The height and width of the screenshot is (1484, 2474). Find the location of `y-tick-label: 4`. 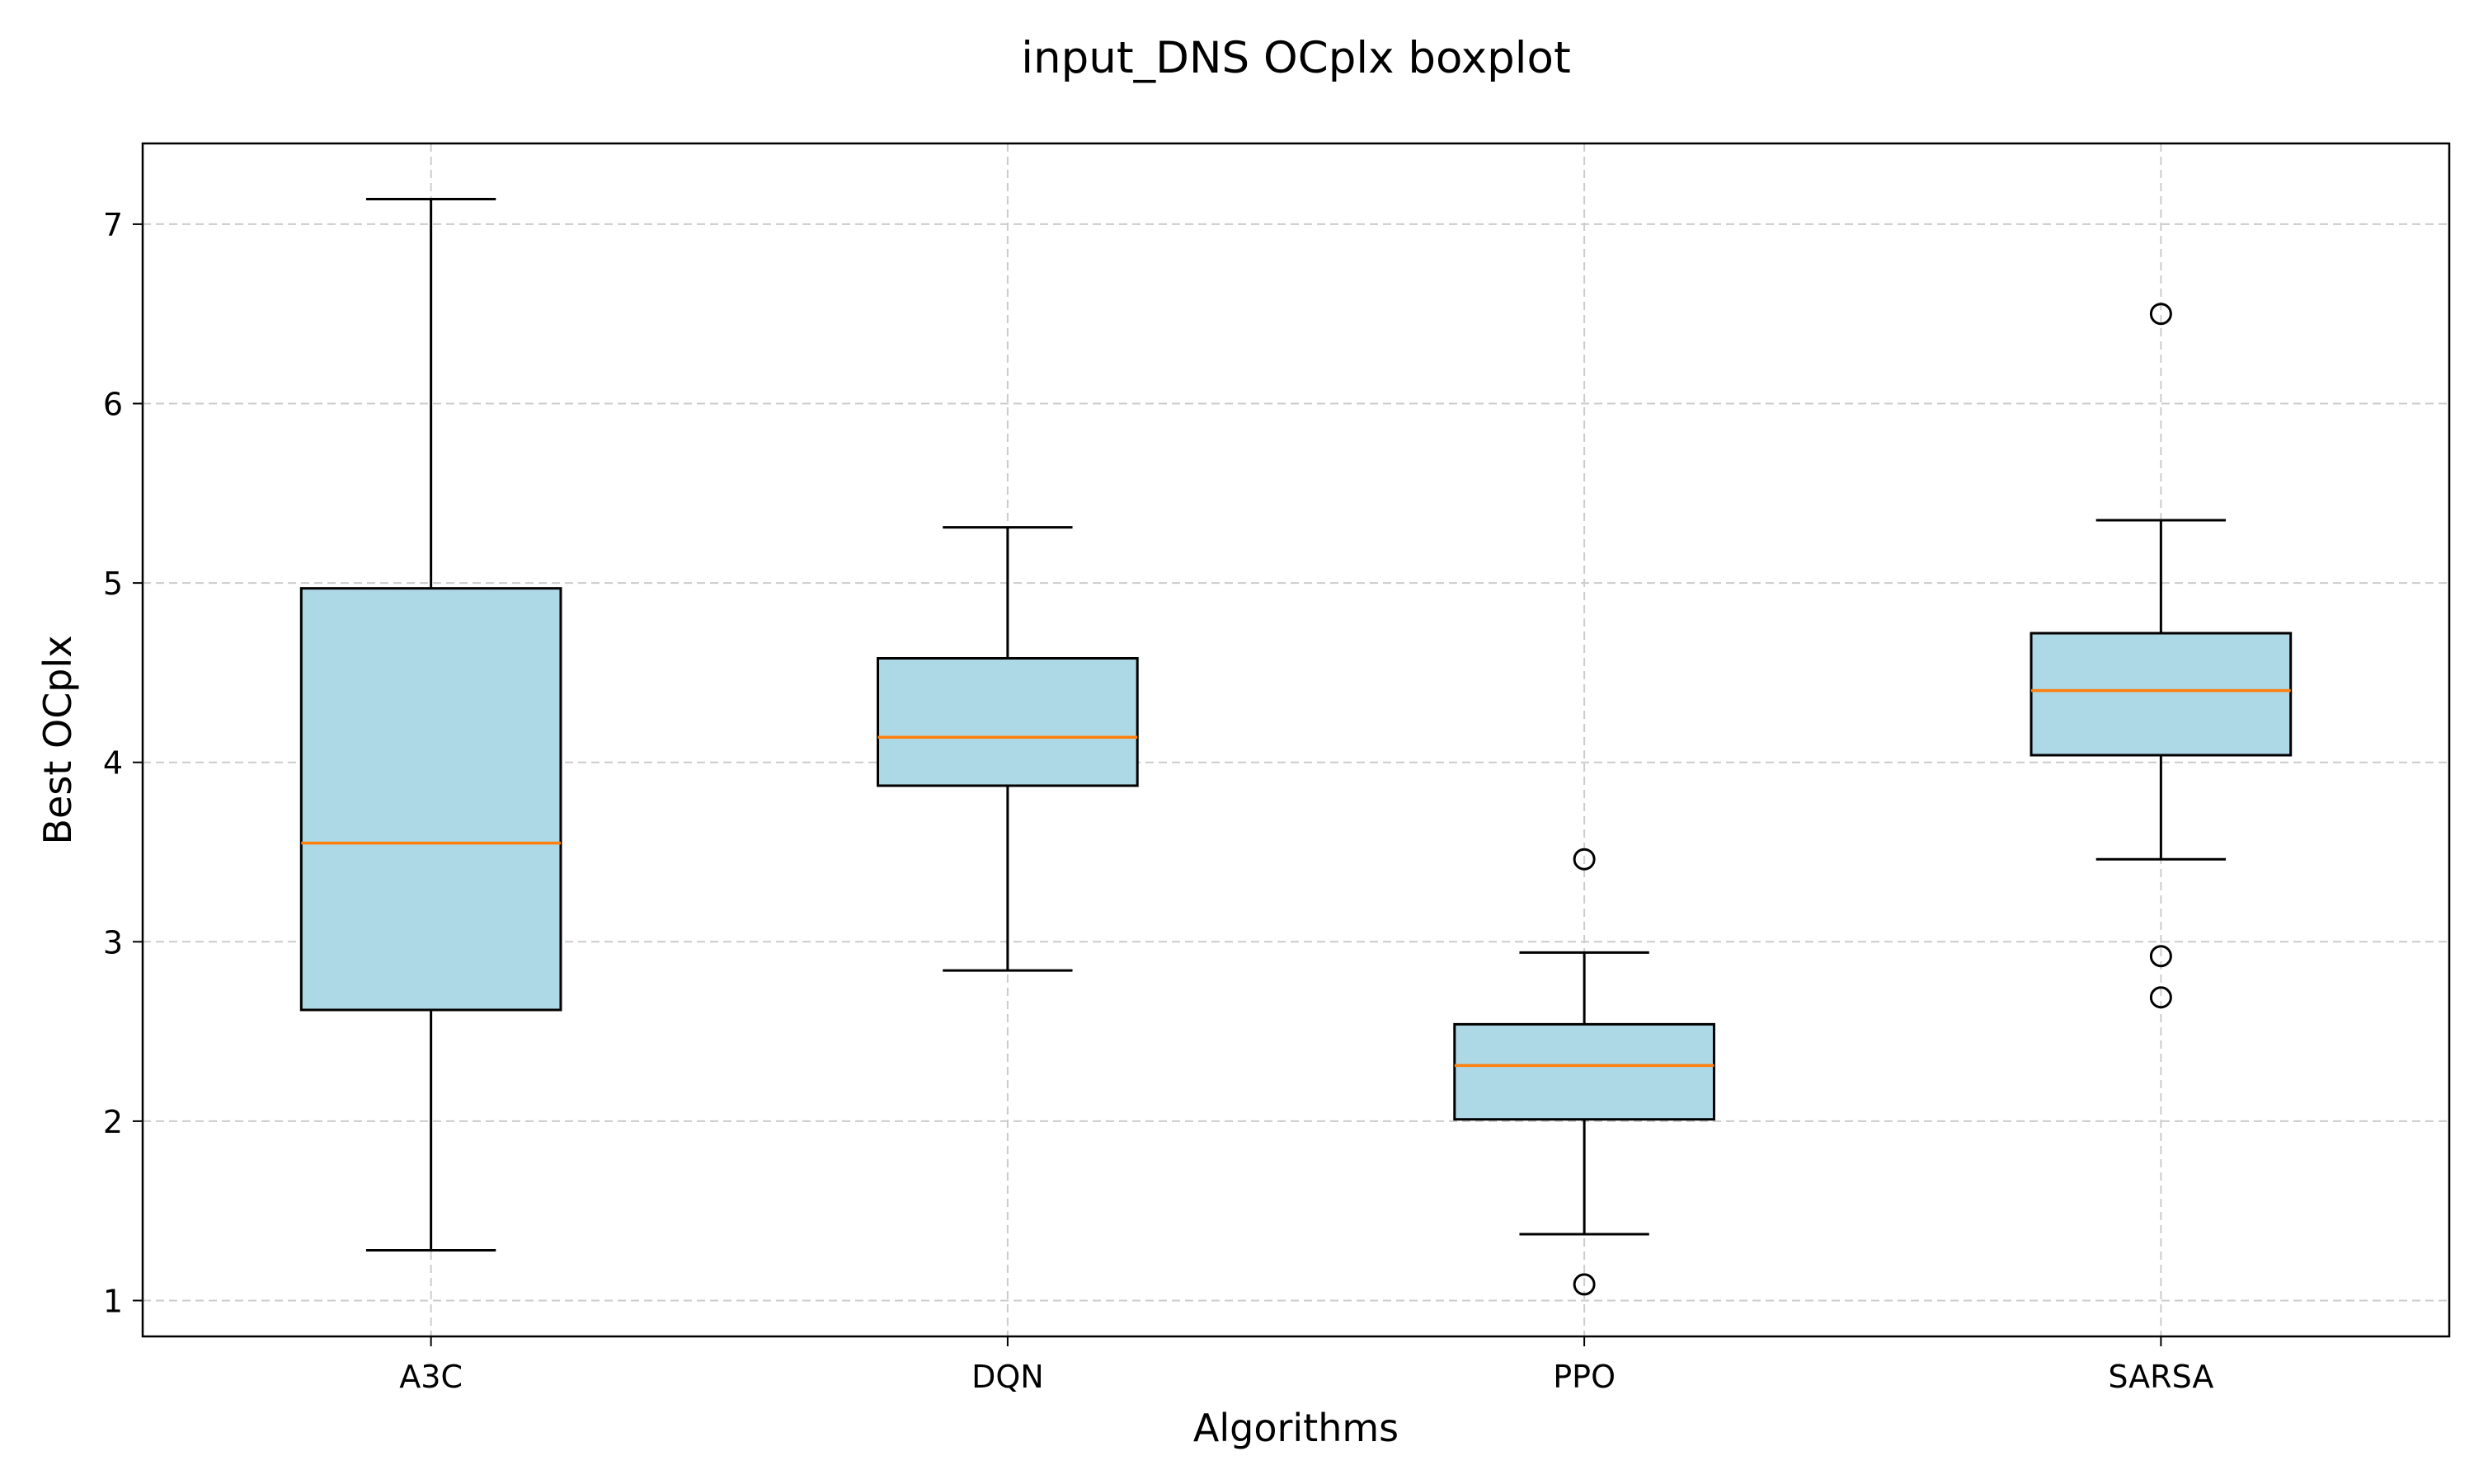

y-tick-label: 4 is located at coordinates (113, 763).